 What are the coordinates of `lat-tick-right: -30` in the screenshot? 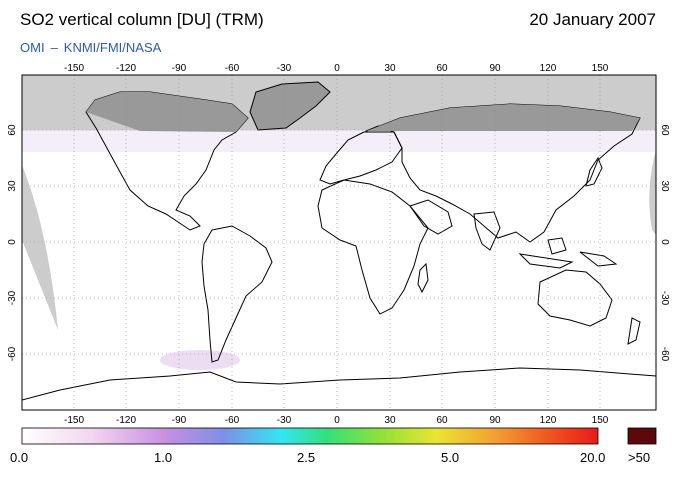 It's located at (664, 298).